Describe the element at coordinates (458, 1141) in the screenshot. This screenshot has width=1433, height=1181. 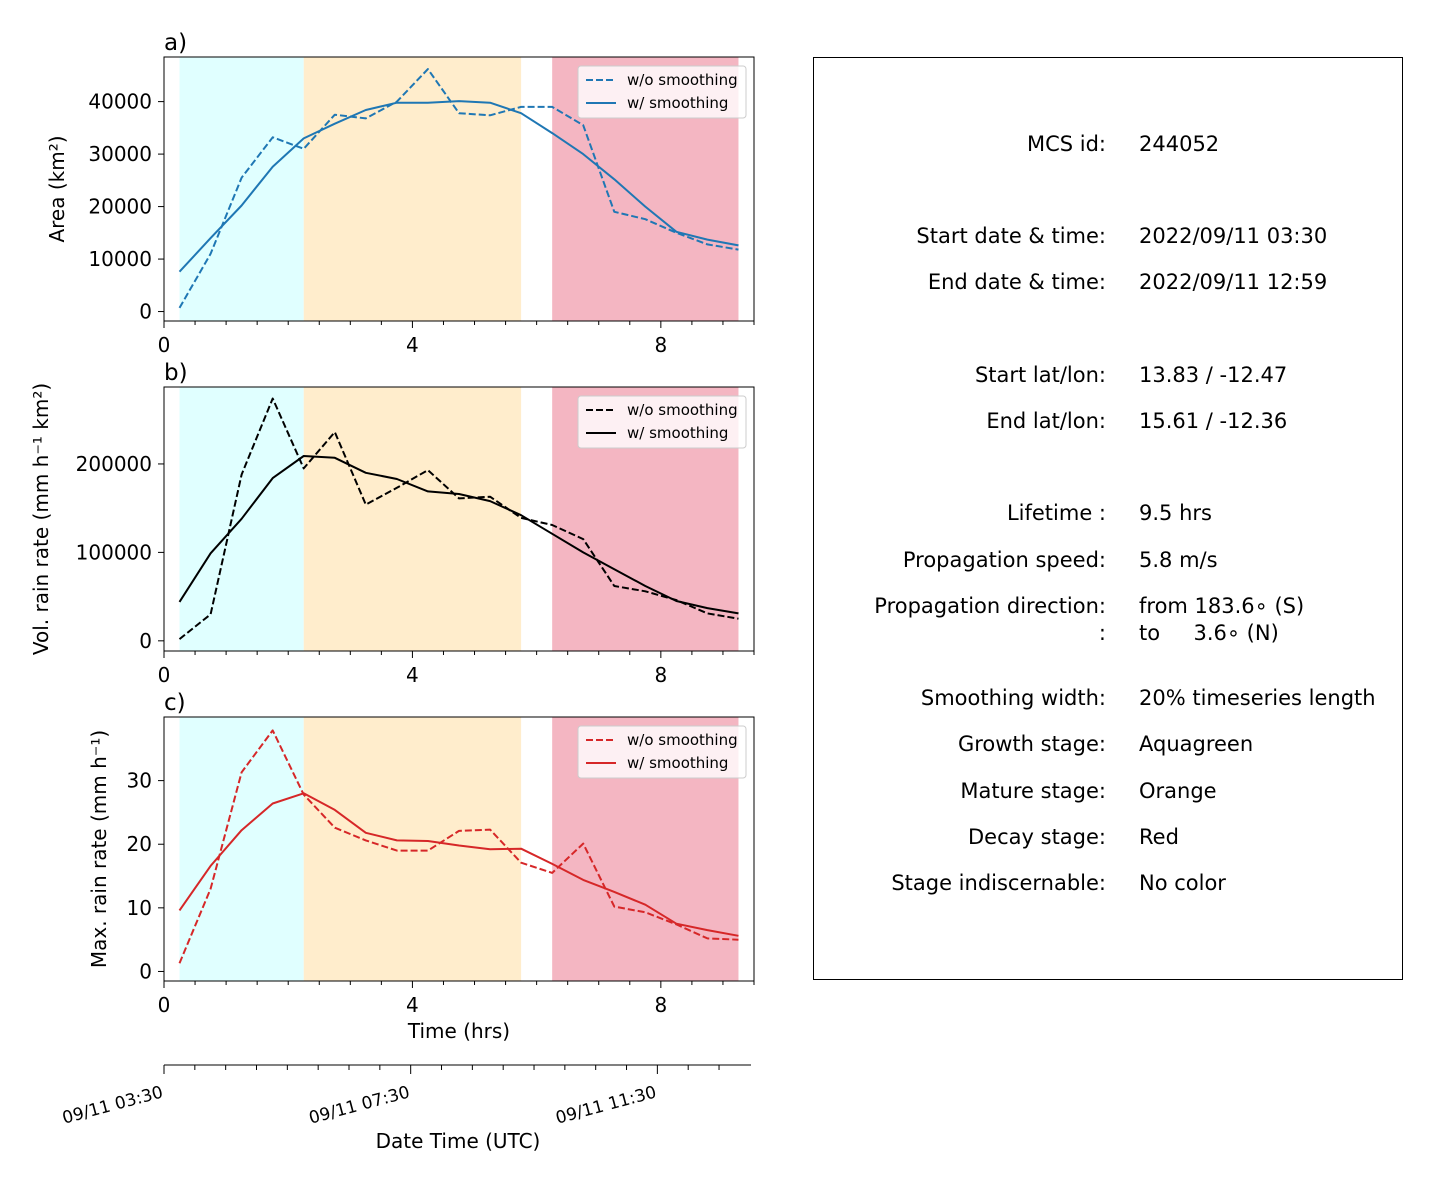
I see `datetime-axis-label: Date Time (UTC)` at that location.